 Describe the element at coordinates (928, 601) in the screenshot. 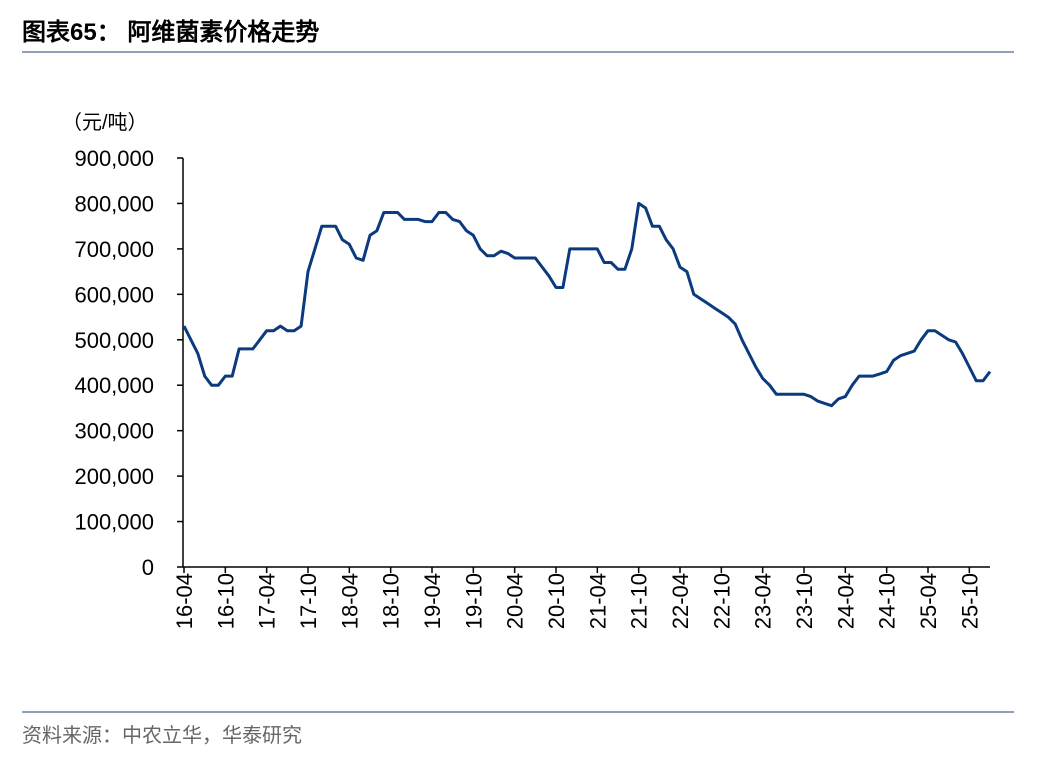

I see `x-tick-label: 25-04` at that location.